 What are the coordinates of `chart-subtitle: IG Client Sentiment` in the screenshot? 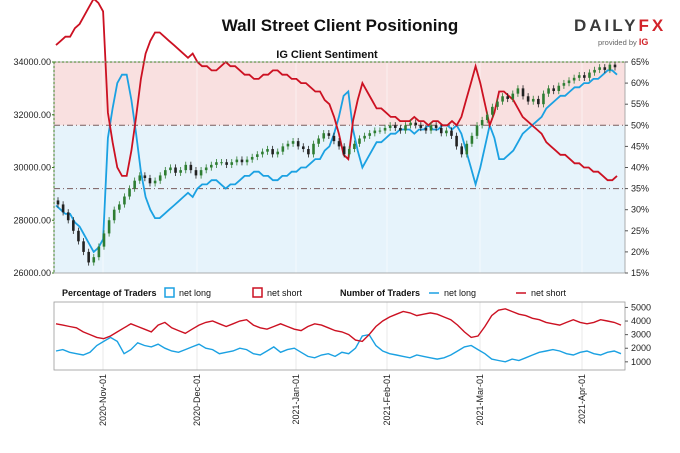 It's located at (327, 55).